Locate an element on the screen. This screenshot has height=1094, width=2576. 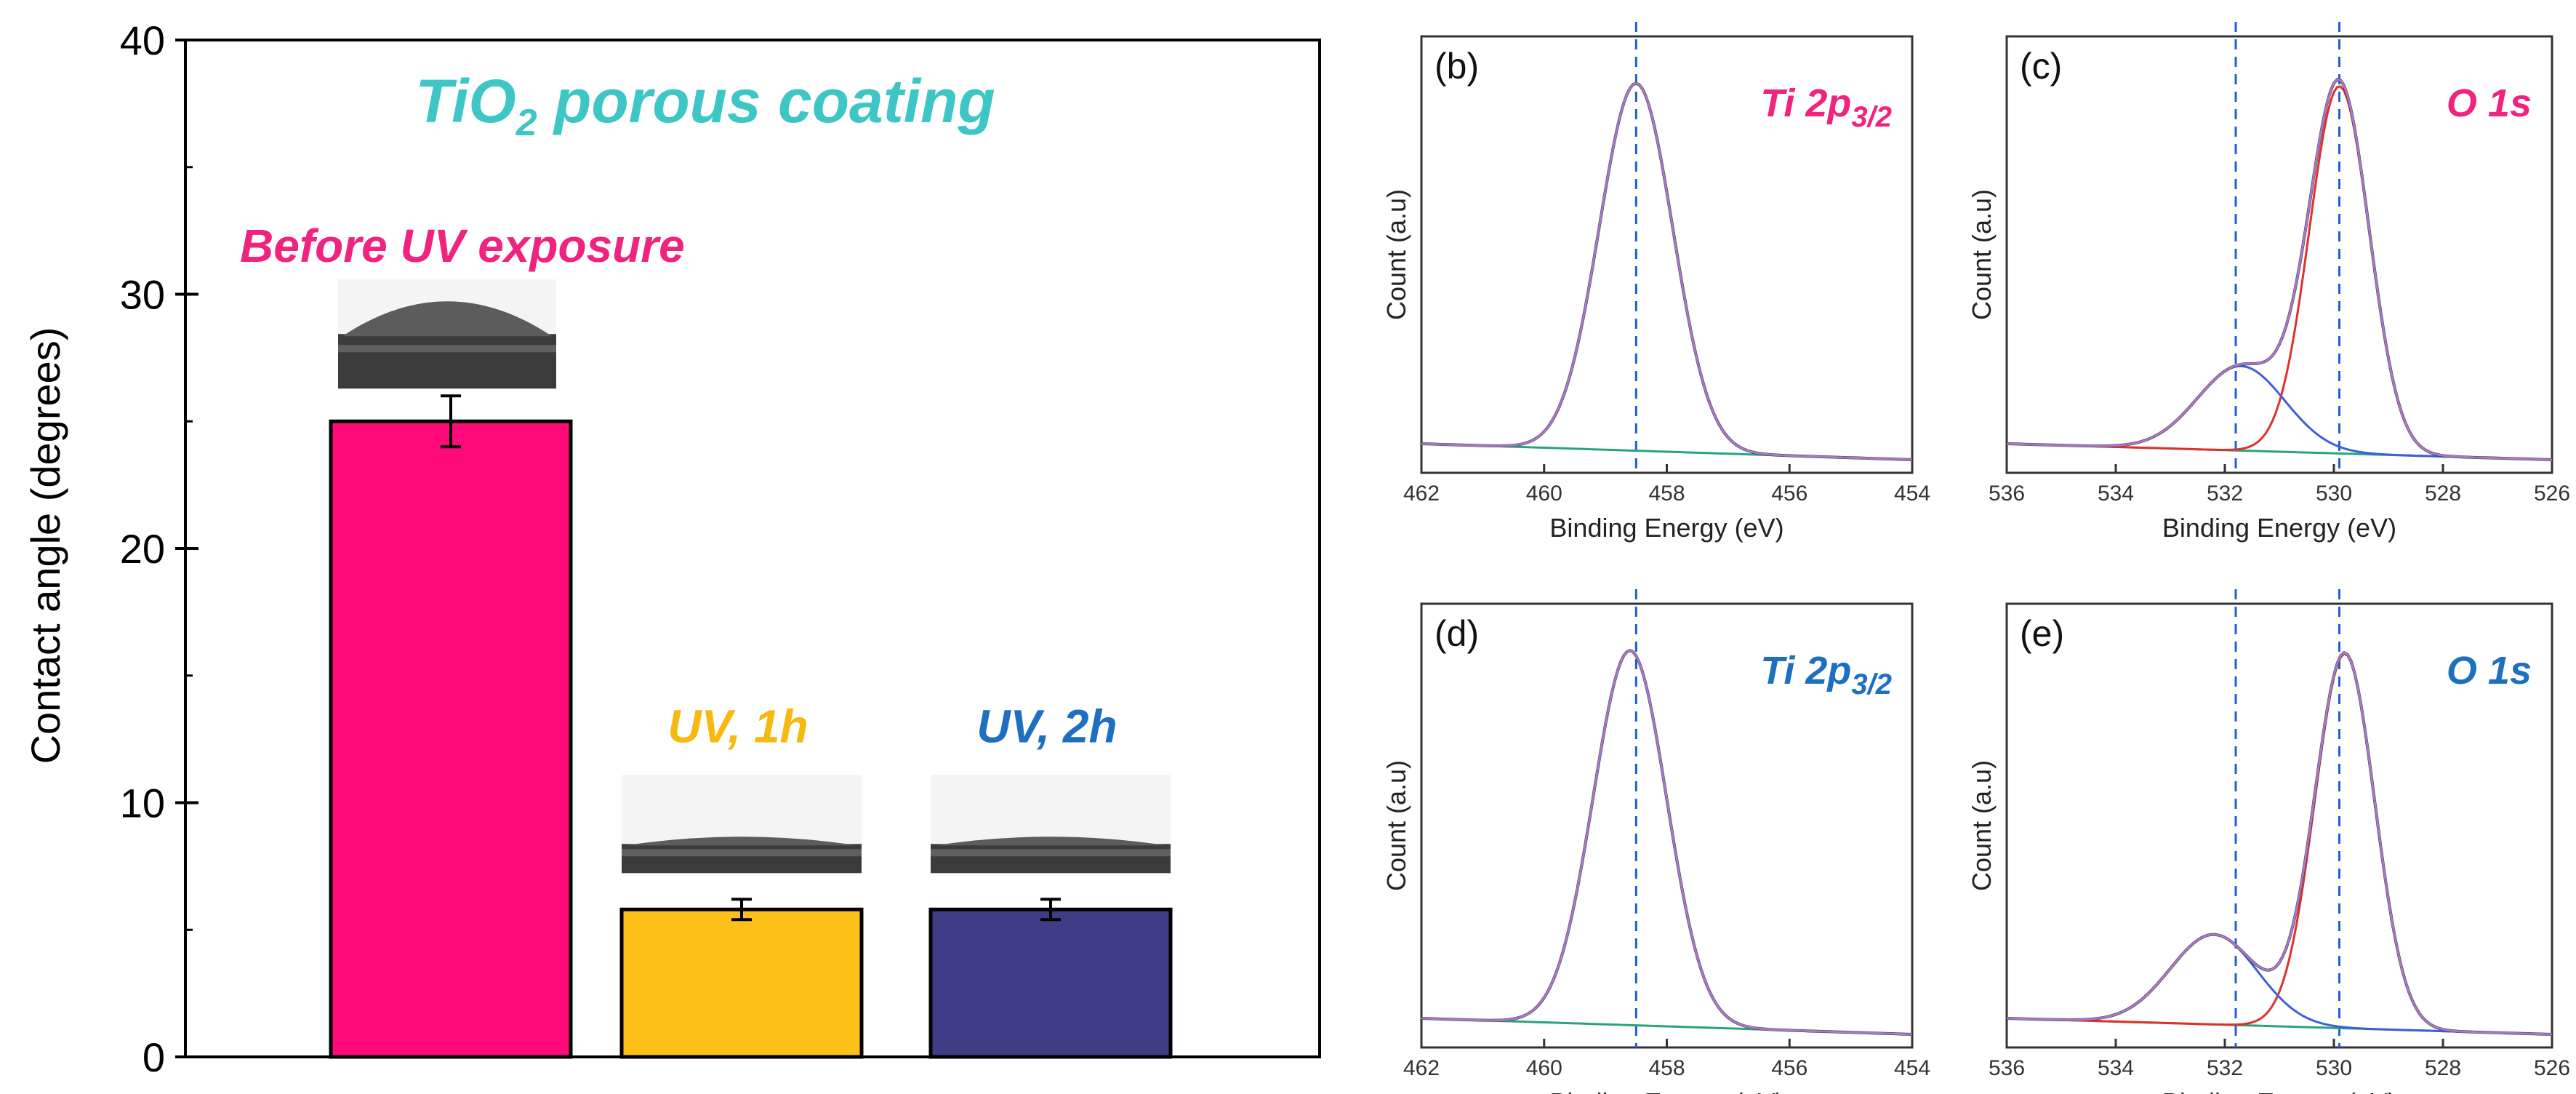
bar-label: UV, 1h is located at coordinates (737, 726).